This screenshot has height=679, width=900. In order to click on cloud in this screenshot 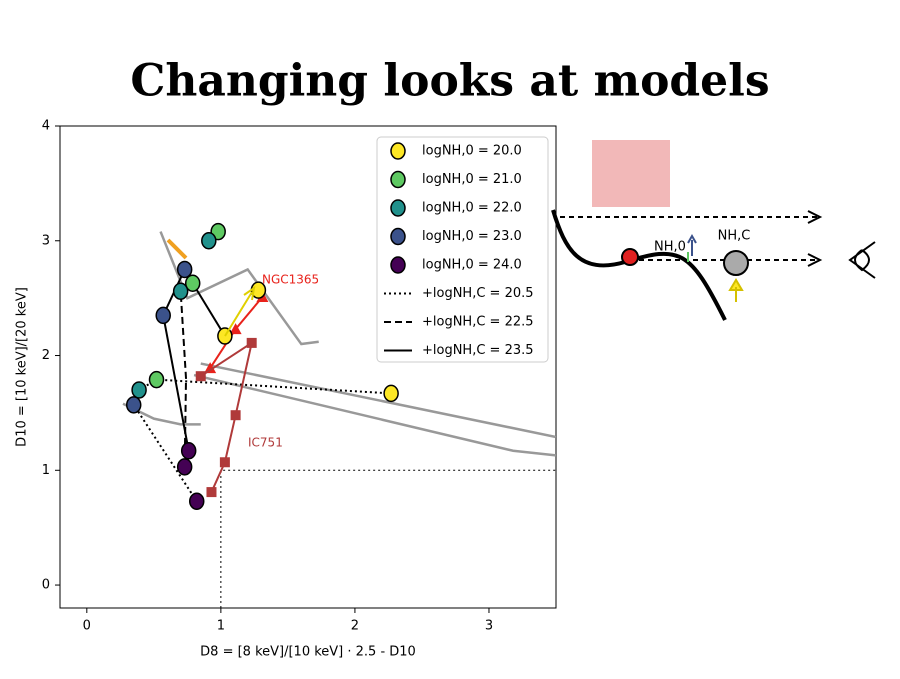, I will do `click(736, 263)`.